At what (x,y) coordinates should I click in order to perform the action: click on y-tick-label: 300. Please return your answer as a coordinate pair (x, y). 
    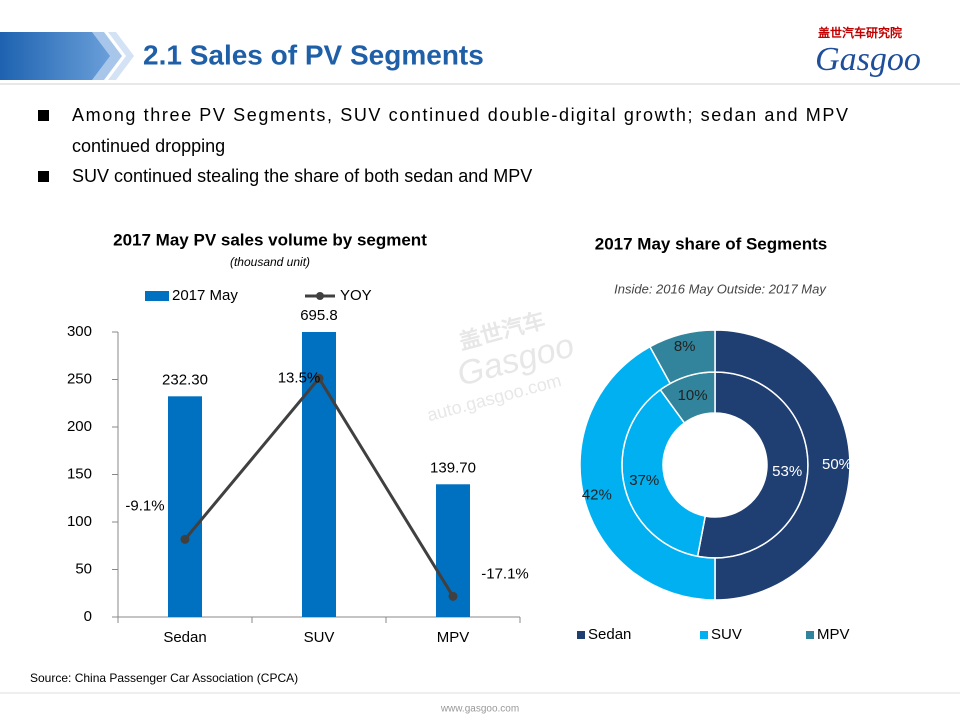
    Looking at the image, I should click on (79, 331).